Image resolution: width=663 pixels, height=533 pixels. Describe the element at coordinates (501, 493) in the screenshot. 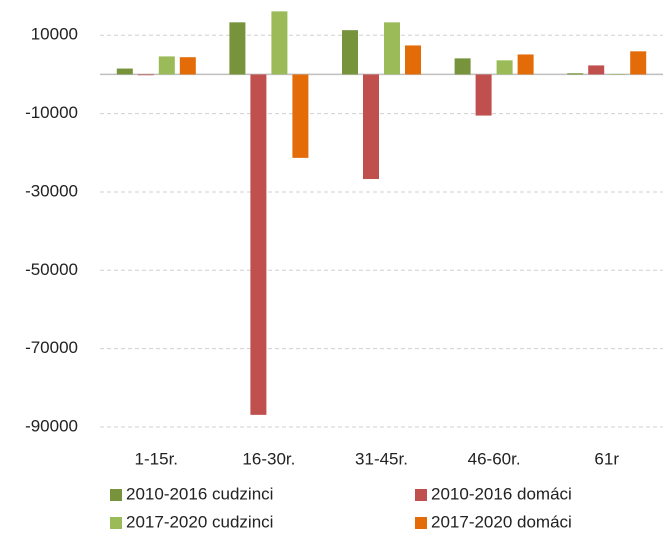

I see `legend-label: 2010-2016 domáci` at that location.